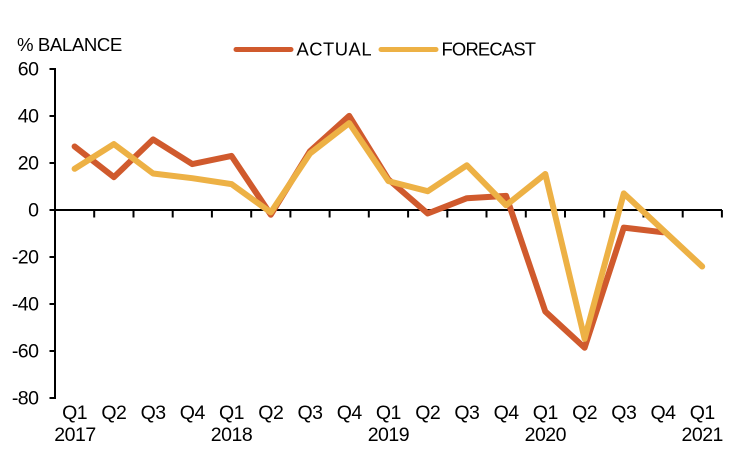  I want to click on svg-text: 2020, so click(546, 435).